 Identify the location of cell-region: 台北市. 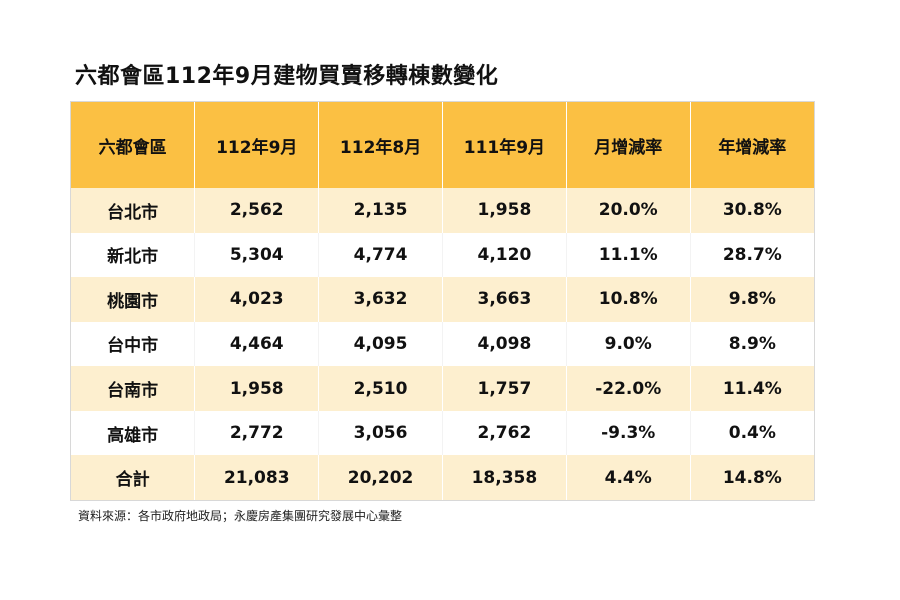
(133, 210).